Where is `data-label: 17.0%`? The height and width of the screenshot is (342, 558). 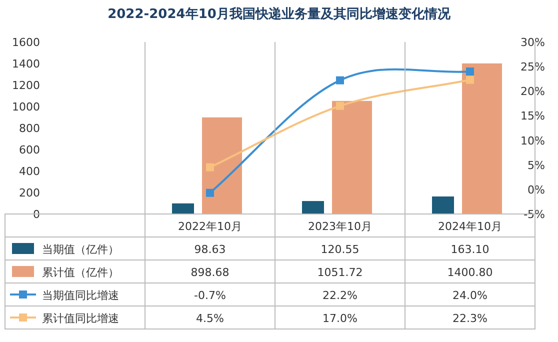
data-label: 17.0% is located at coordinates (340, 318).